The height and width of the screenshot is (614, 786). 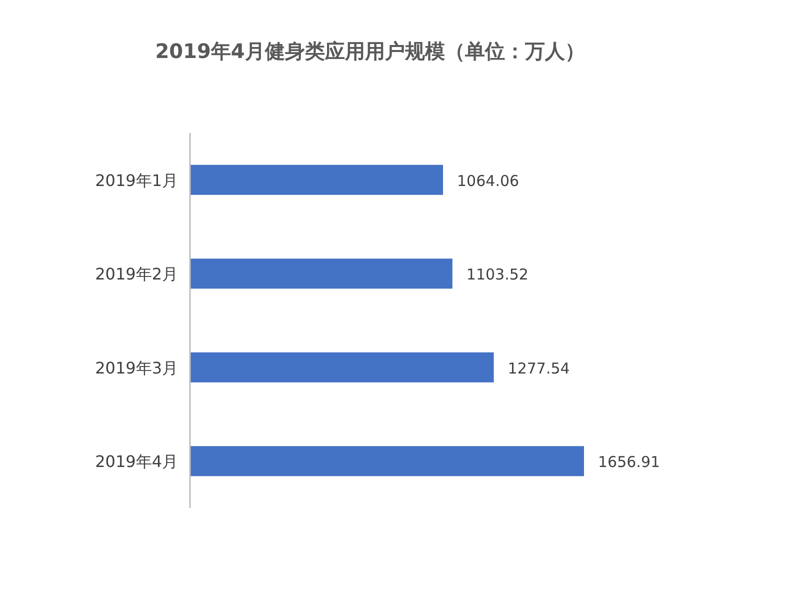 I want to click on data-label: 1103.52, so click(x=497, y=275).